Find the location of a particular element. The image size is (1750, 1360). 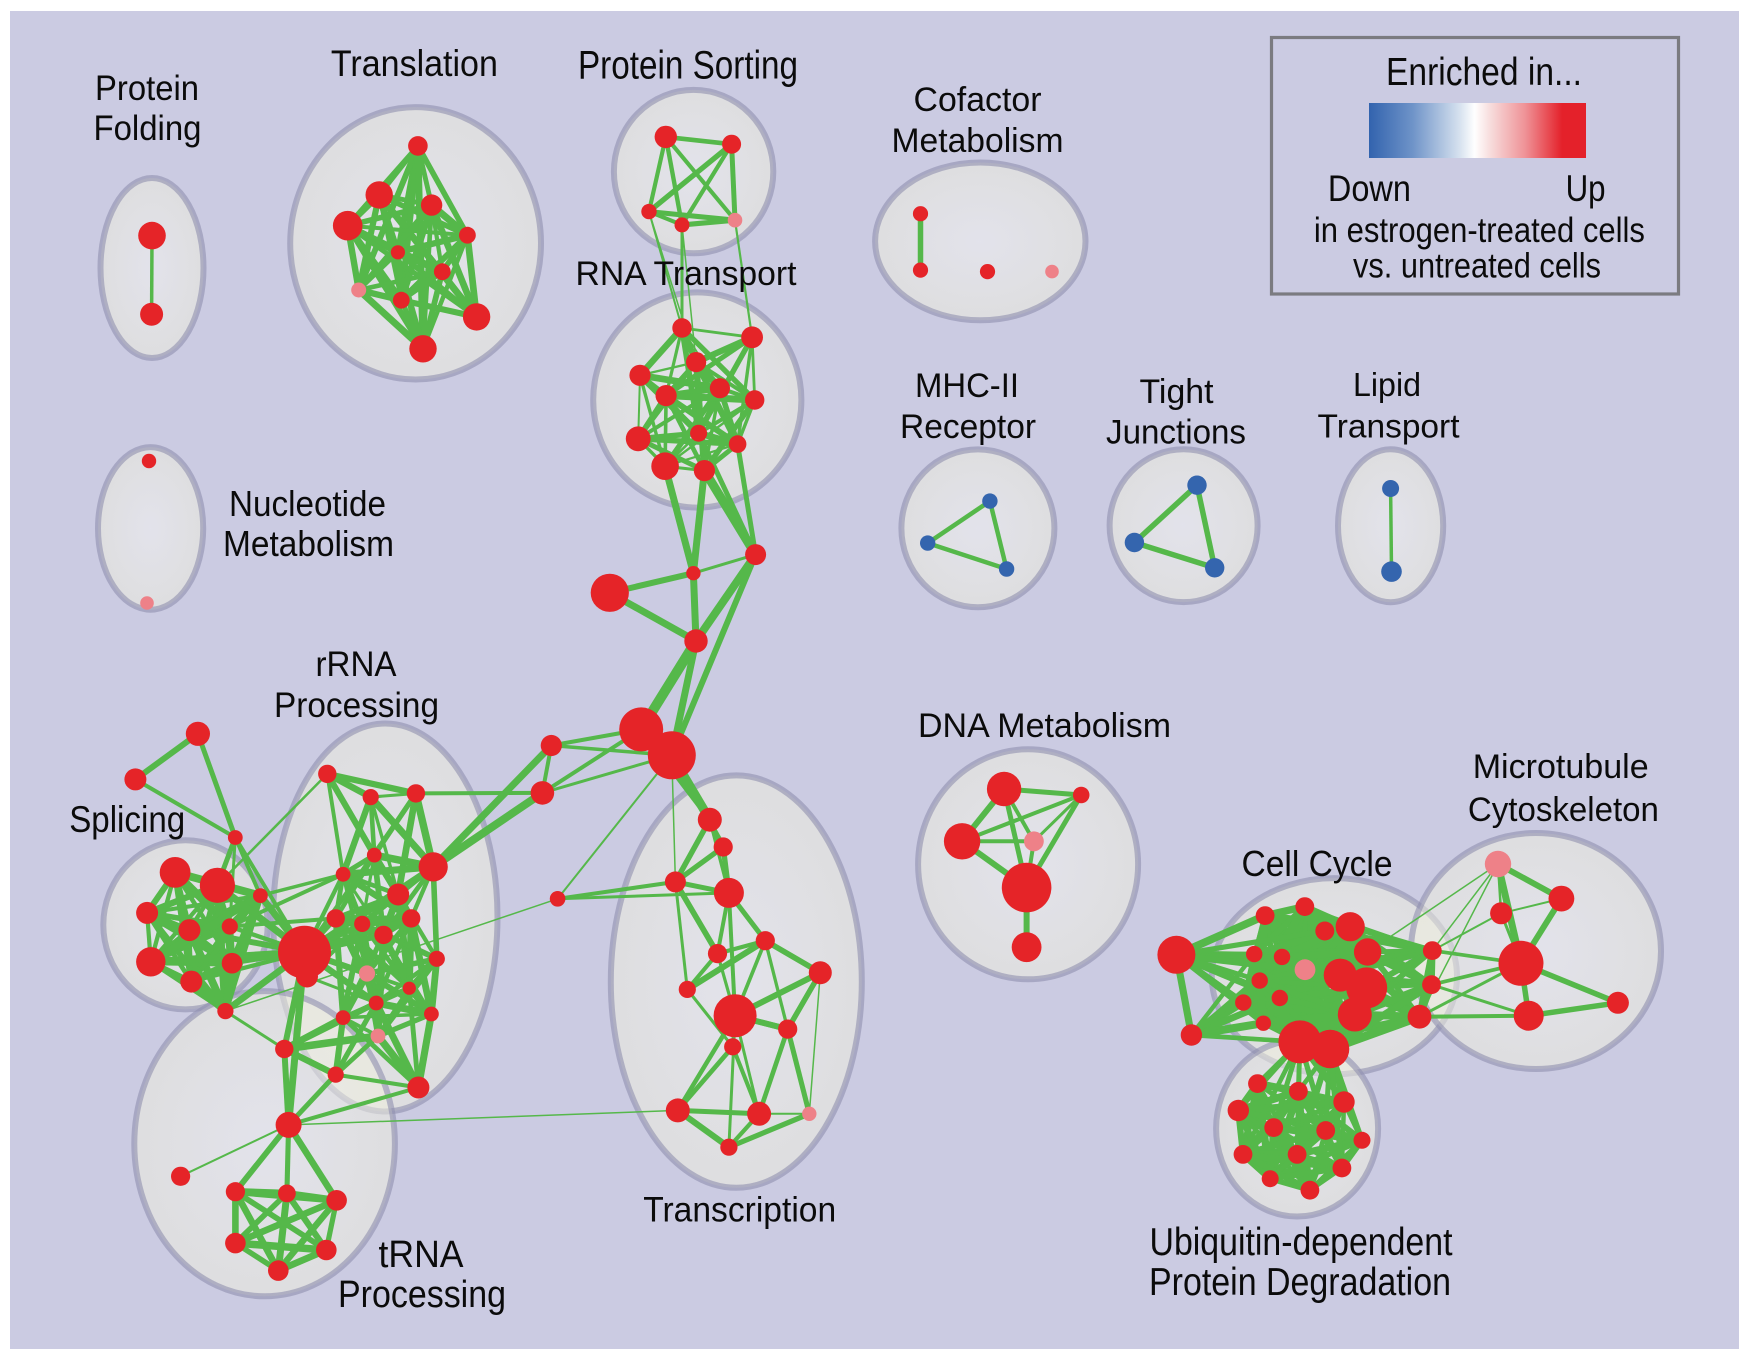

svg-text: Protein Degradation is located at coordinates (1300, 1282).